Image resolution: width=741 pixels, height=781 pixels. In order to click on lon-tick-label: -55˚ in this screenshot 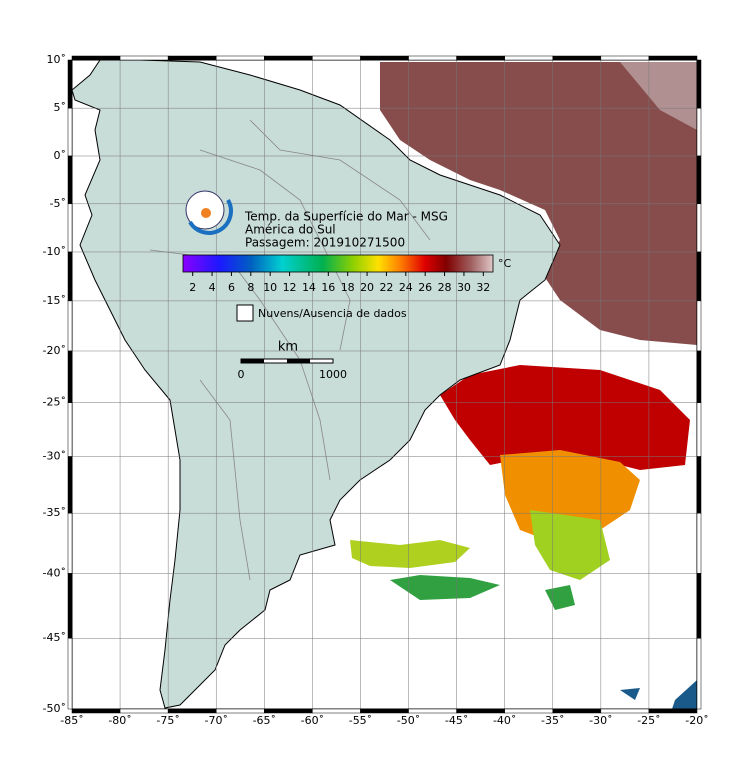, I will do `click(360, 720)`.